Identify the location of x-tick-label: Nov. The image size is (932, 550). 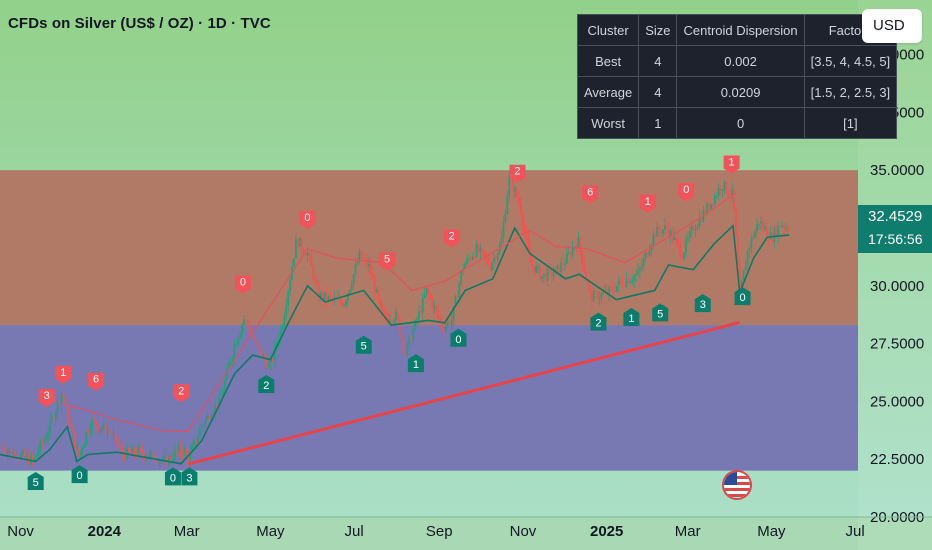
(523, 531).